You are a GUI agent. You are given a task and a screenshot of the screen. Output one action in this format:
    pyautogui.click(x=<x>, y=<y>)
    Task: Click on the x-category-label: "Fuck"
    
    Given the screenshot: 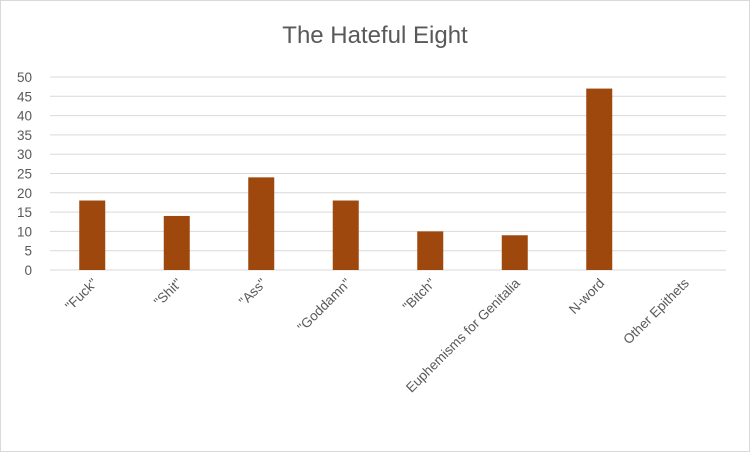 What is the action you would take?
    pyautogui.click(x=81, y=294)
    